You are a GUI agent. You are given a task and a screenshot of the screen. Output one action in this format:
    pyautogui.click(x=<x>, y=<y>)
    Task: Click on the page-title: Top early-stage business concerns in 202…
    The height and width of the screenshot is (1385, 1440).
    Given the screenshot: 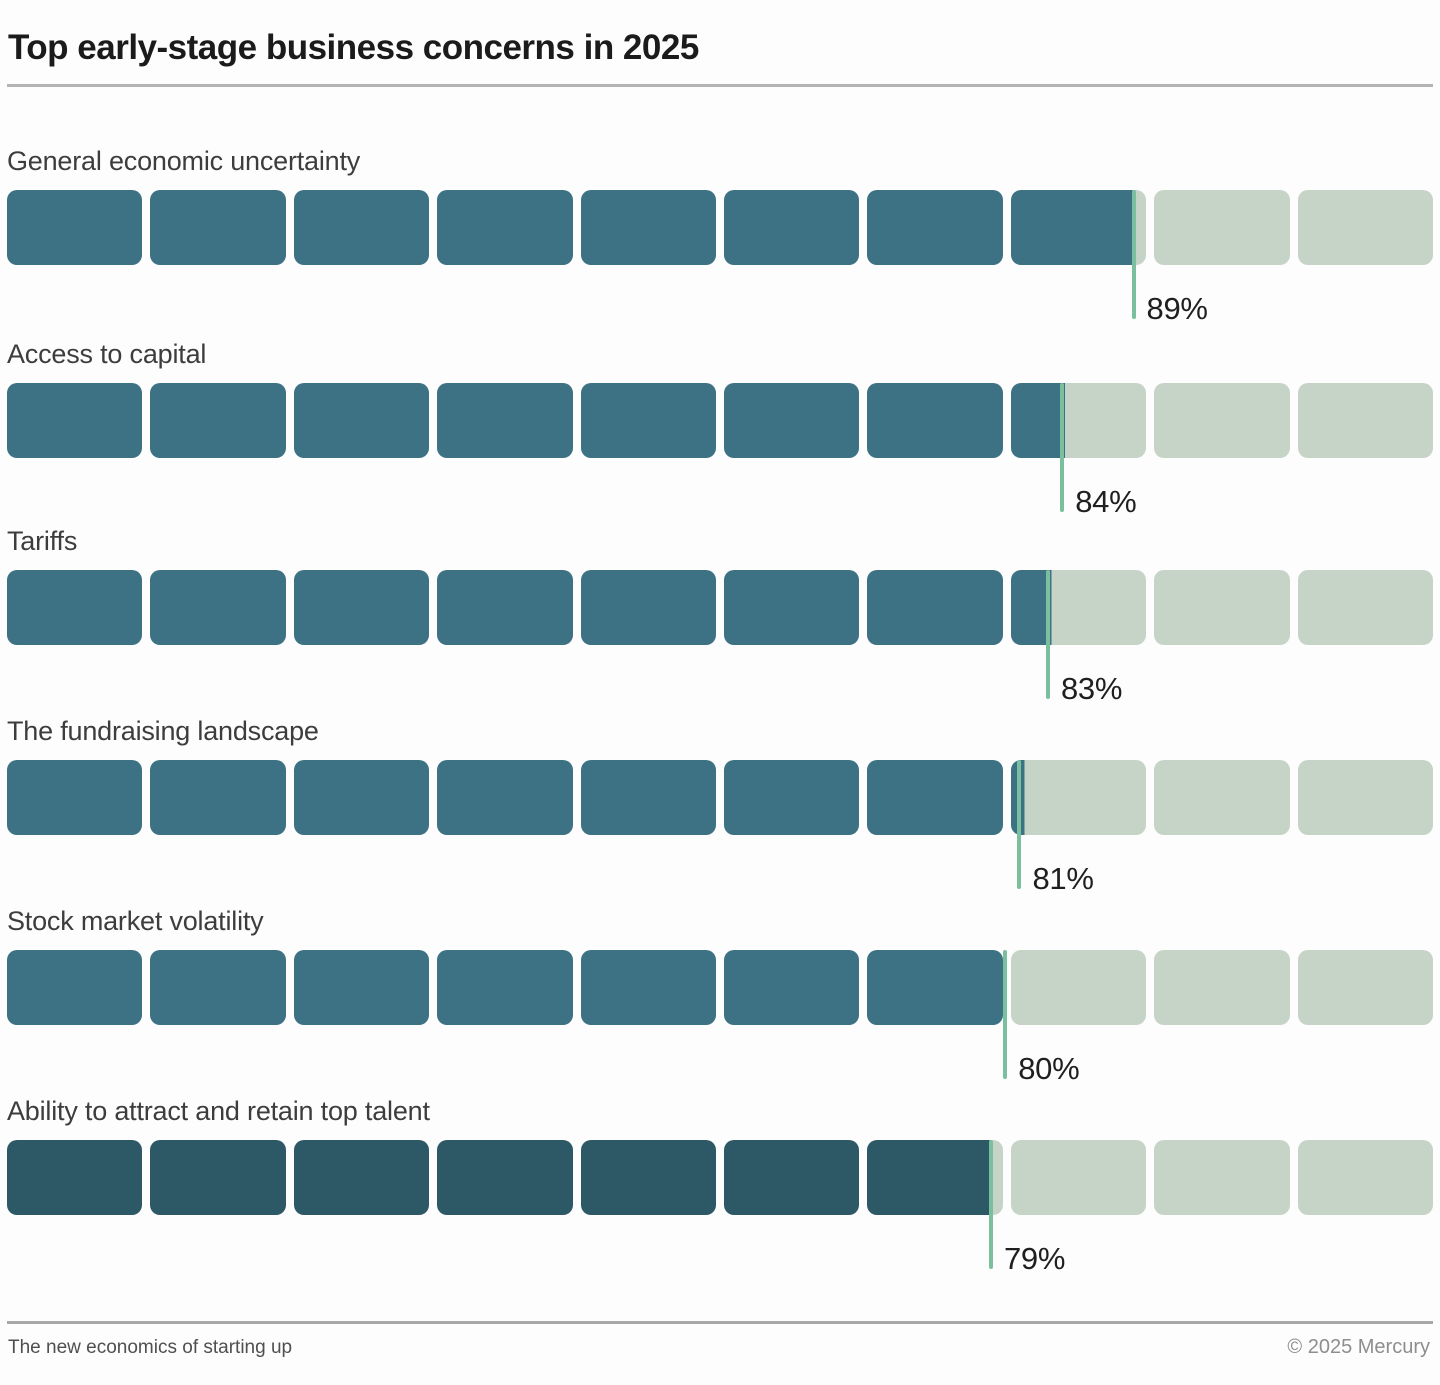 What is the action you would take?
    pyautogui.click(x=353, y=47)
    